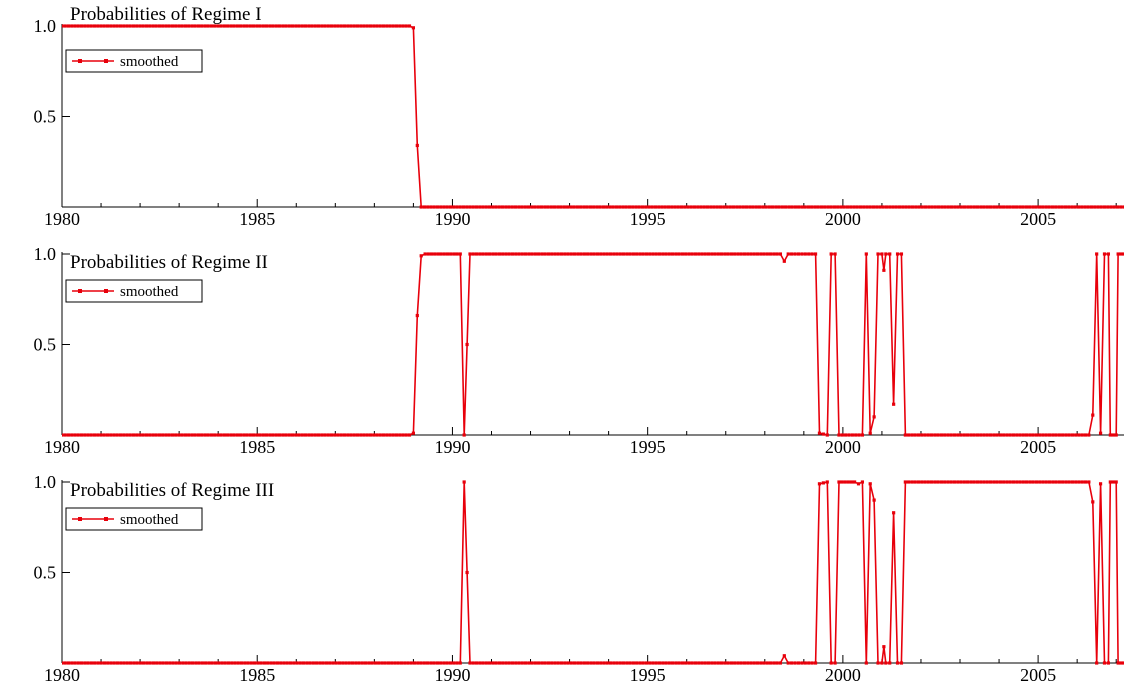 The height and width of the screenshot is (694, 1126). I want to click on x-tick-label: 1995, so click(648, 219).